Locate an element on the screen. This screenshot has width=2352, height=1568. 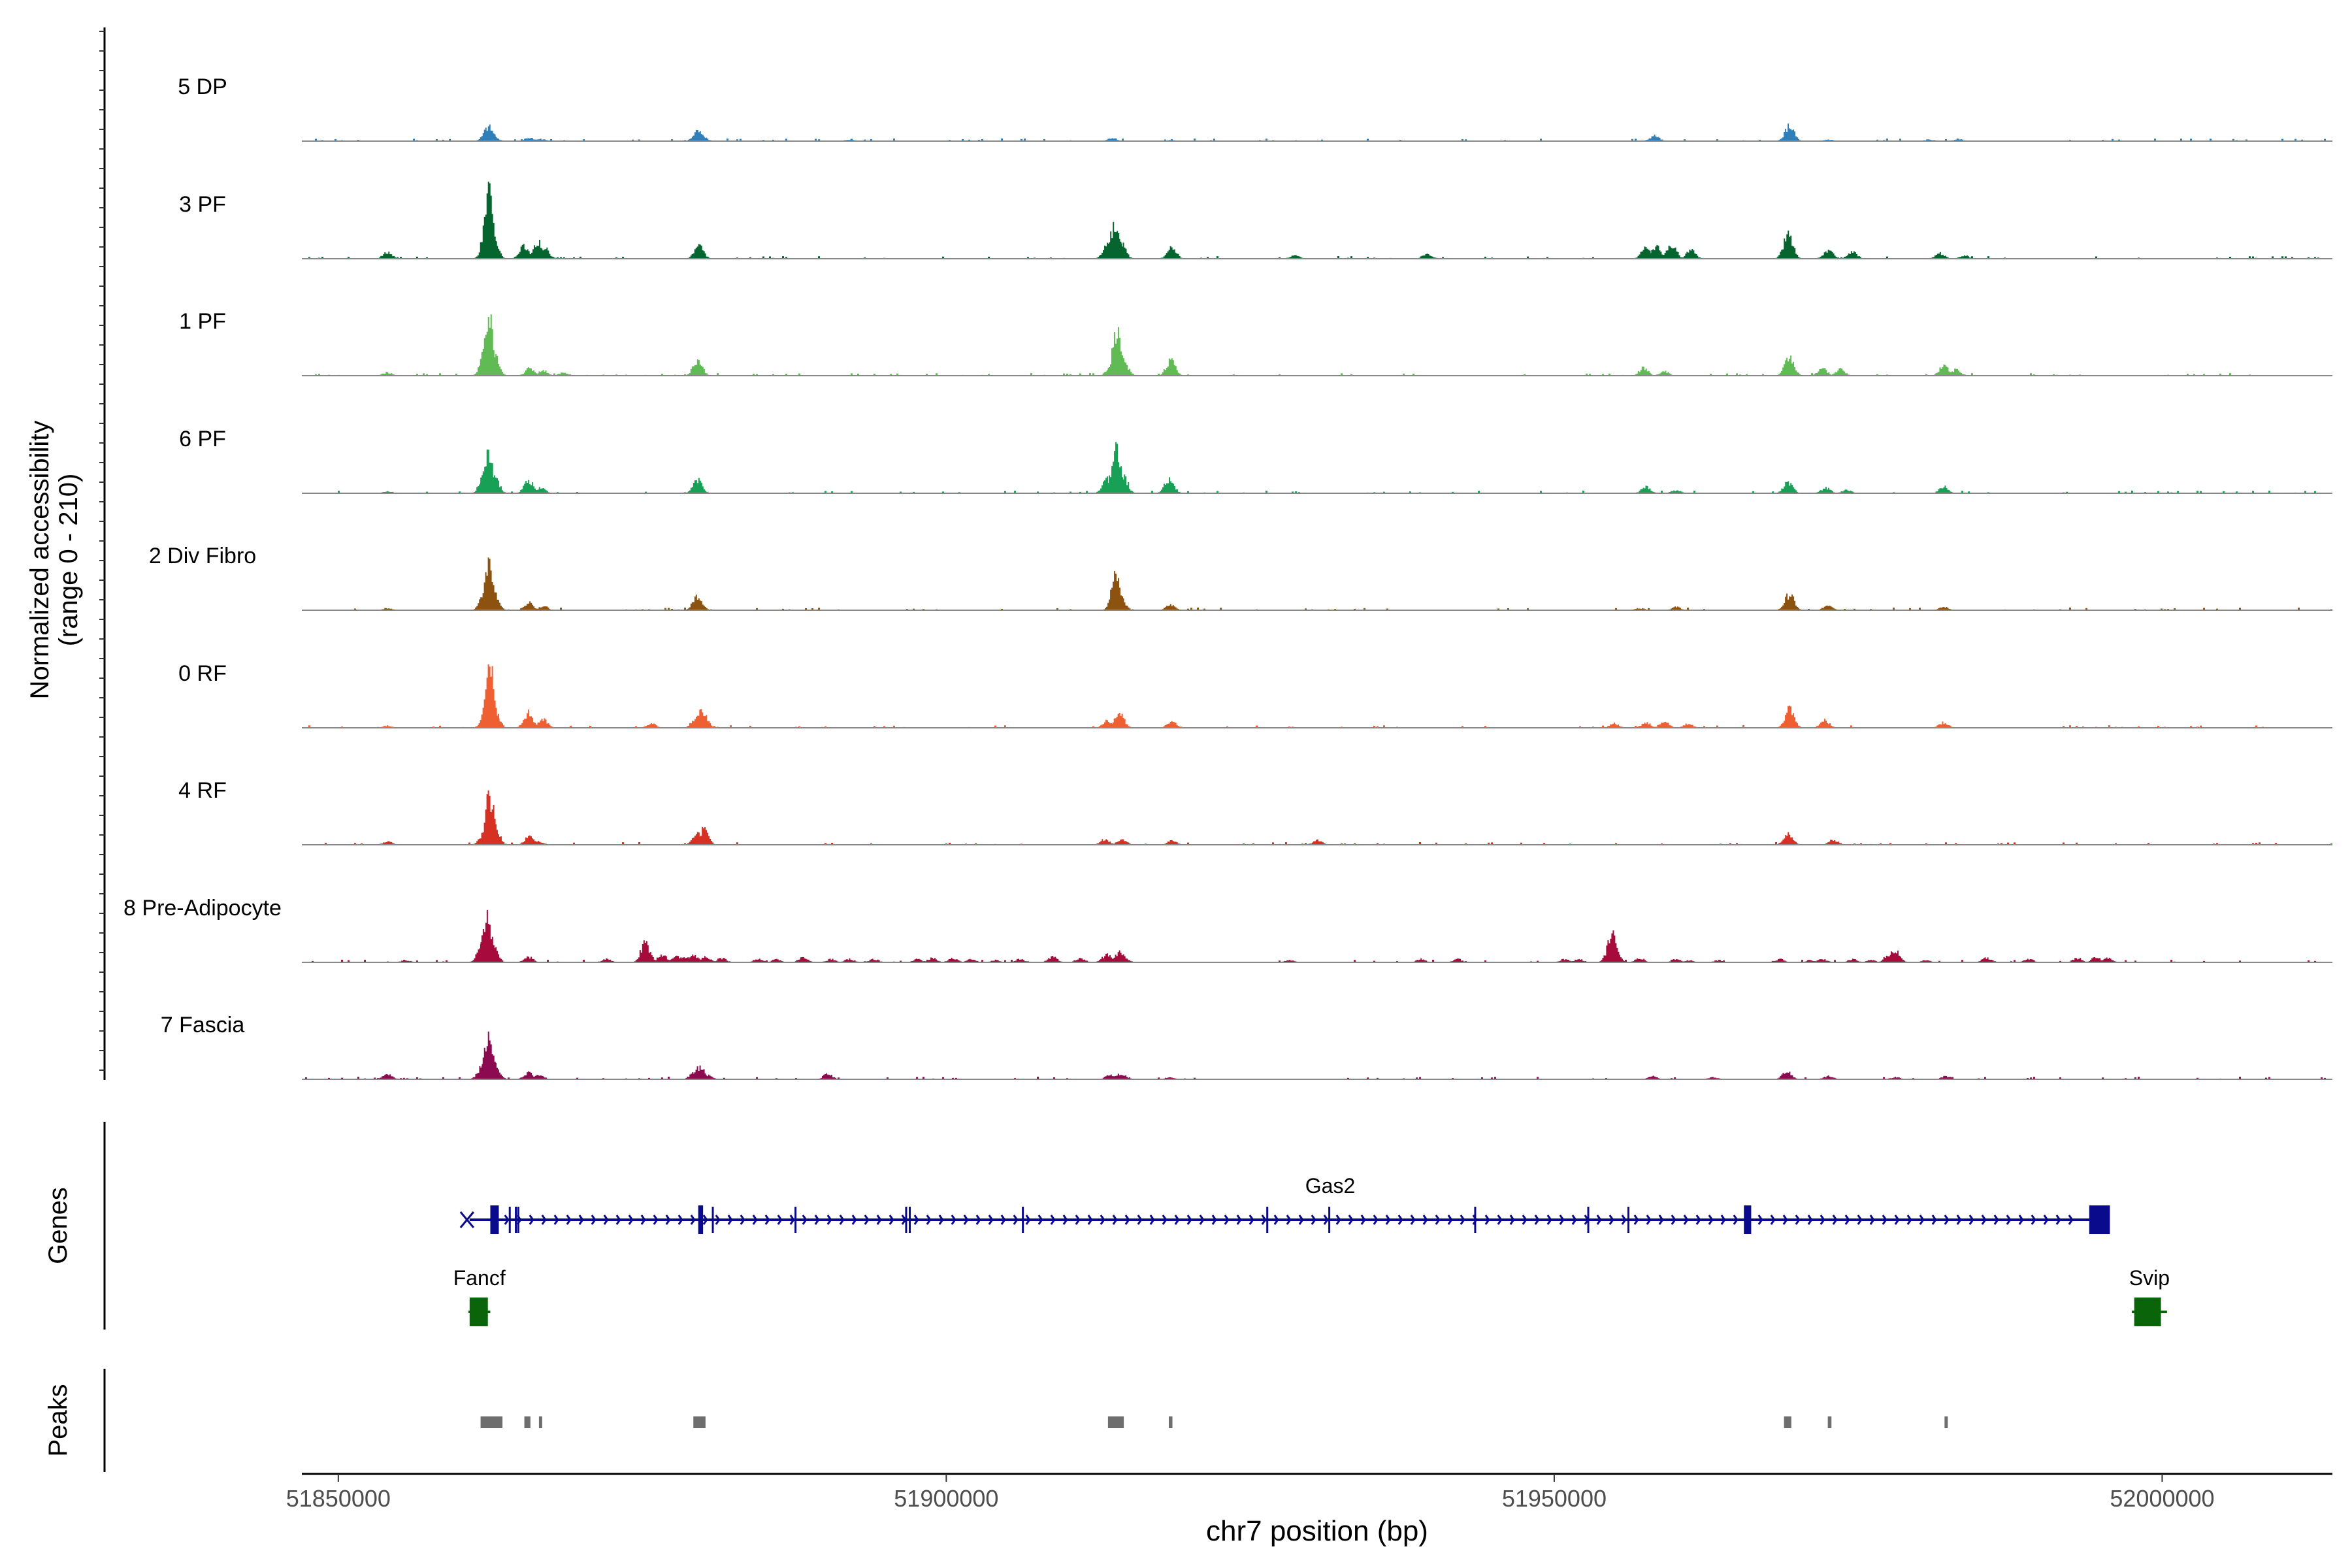
x-axis-title: chr7 position (bp) is located at coordinates (1317, 1531).